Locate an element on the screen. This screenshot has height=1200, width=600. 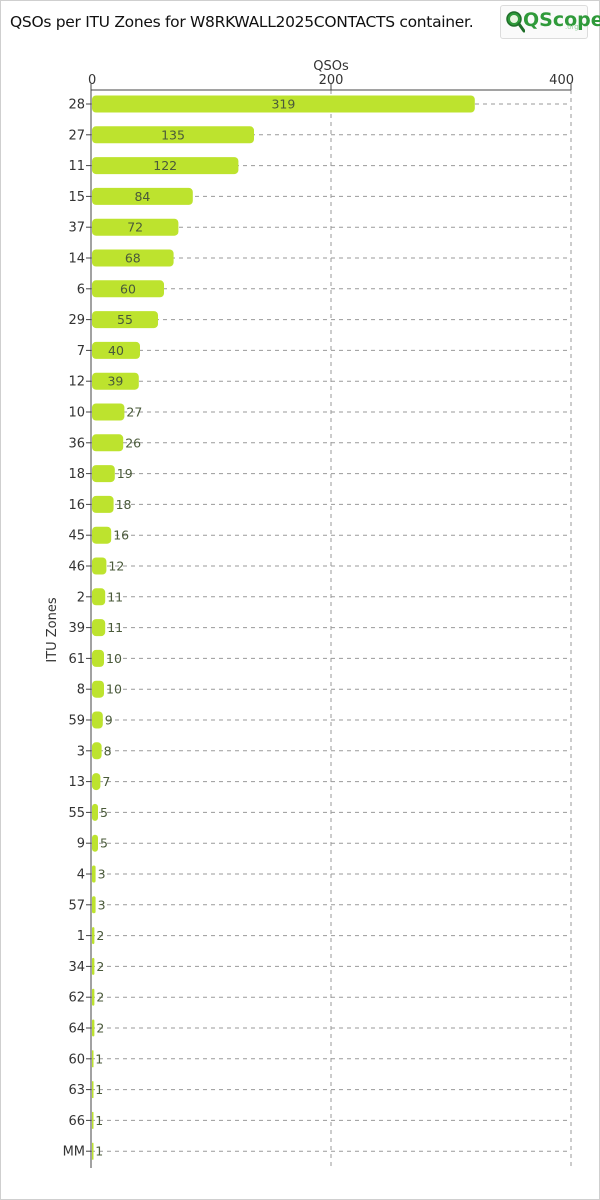
category-label: 60 is located at coordinates (76, 1059).